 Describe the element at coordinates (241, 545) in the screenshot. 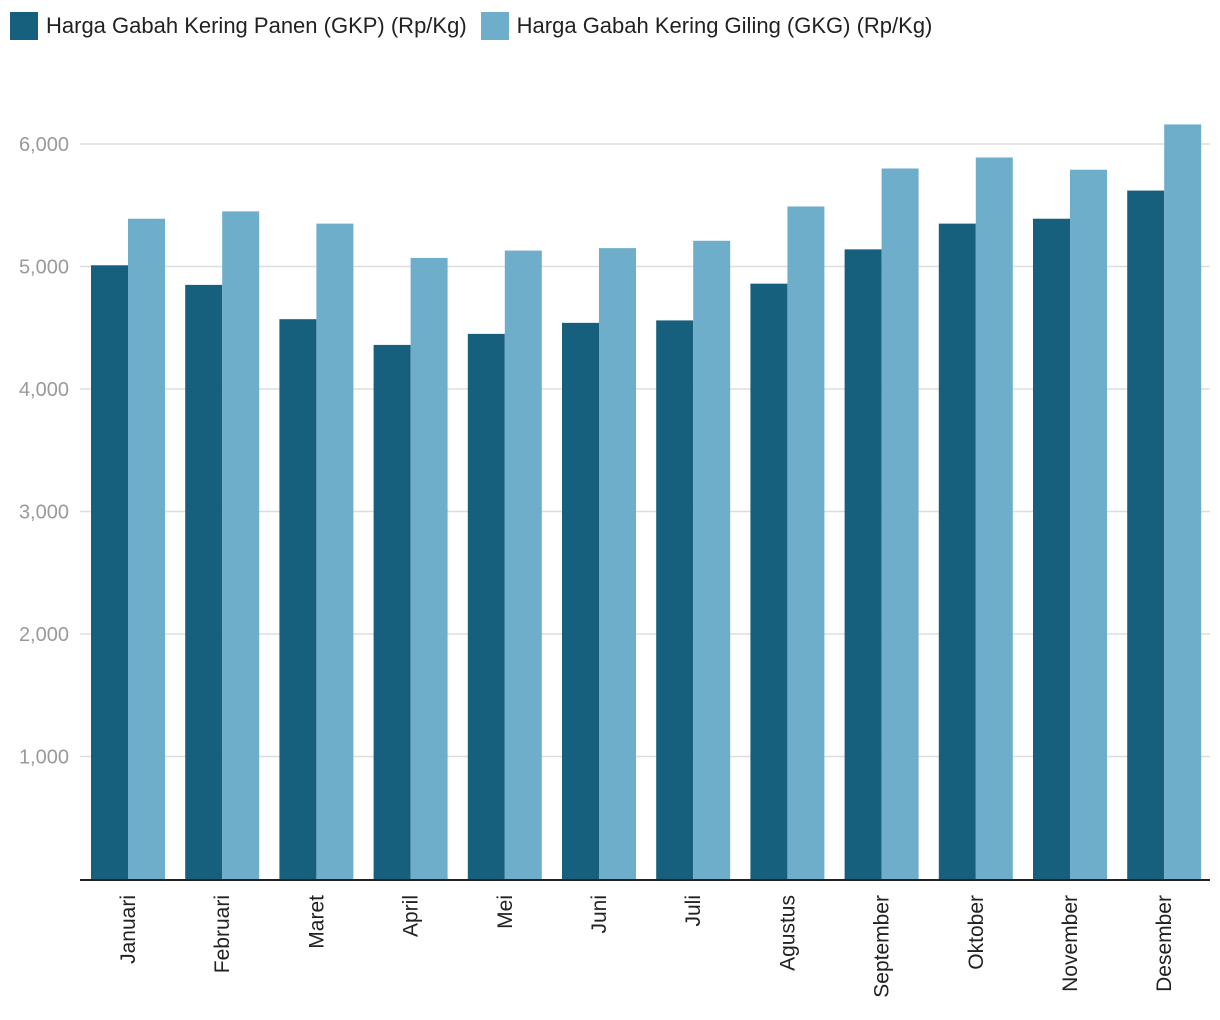

I see `bar-gkg-februari` at that location.